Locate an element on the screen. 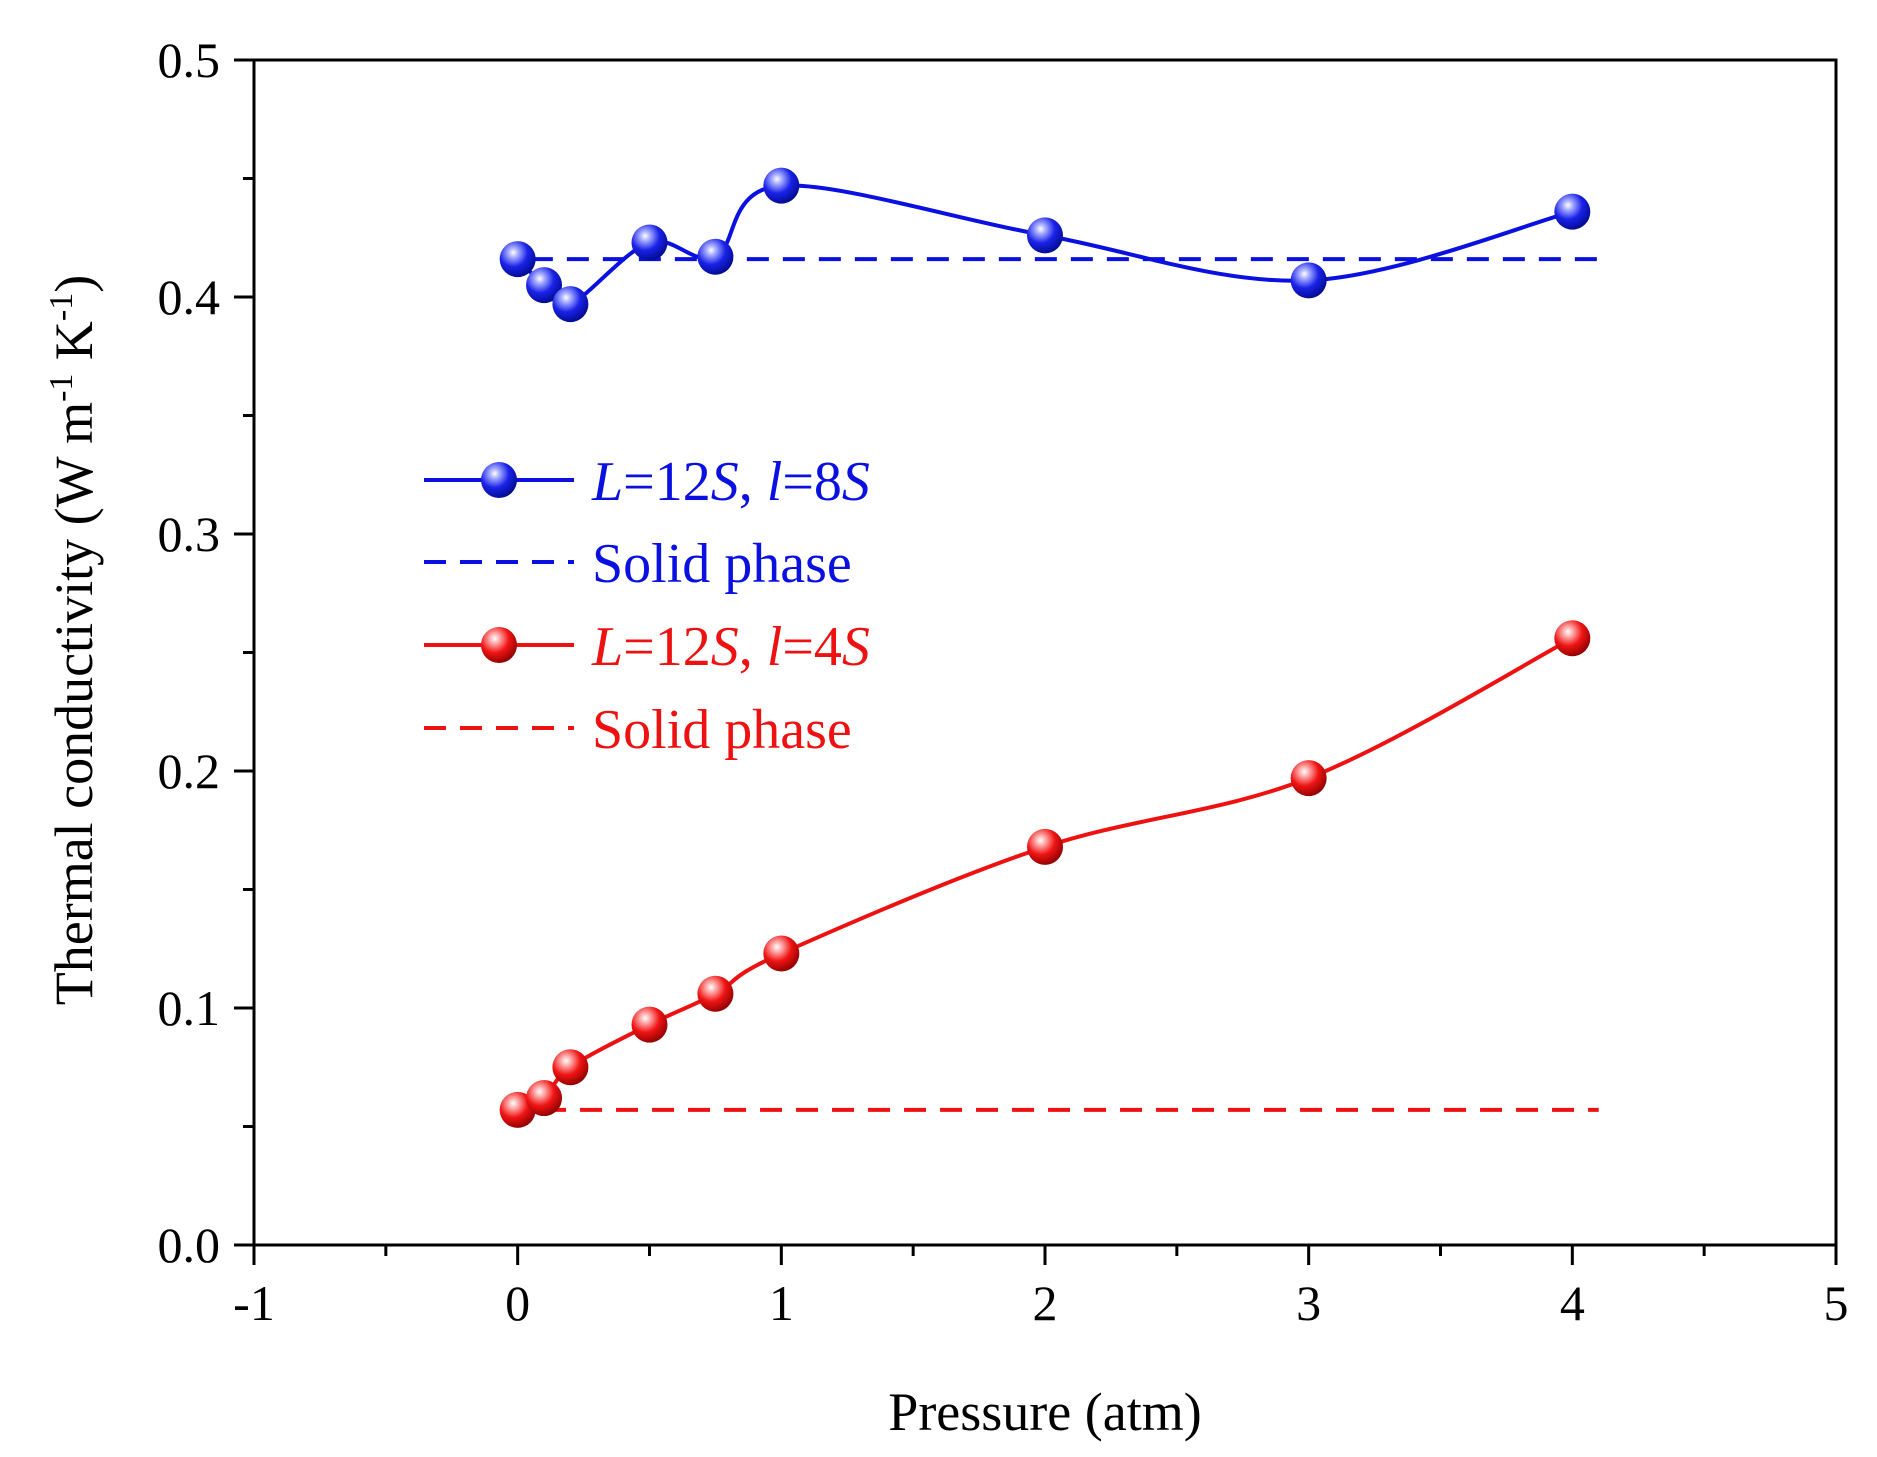  x-tick-label: 4 is located at coordinates (1572, 1303).